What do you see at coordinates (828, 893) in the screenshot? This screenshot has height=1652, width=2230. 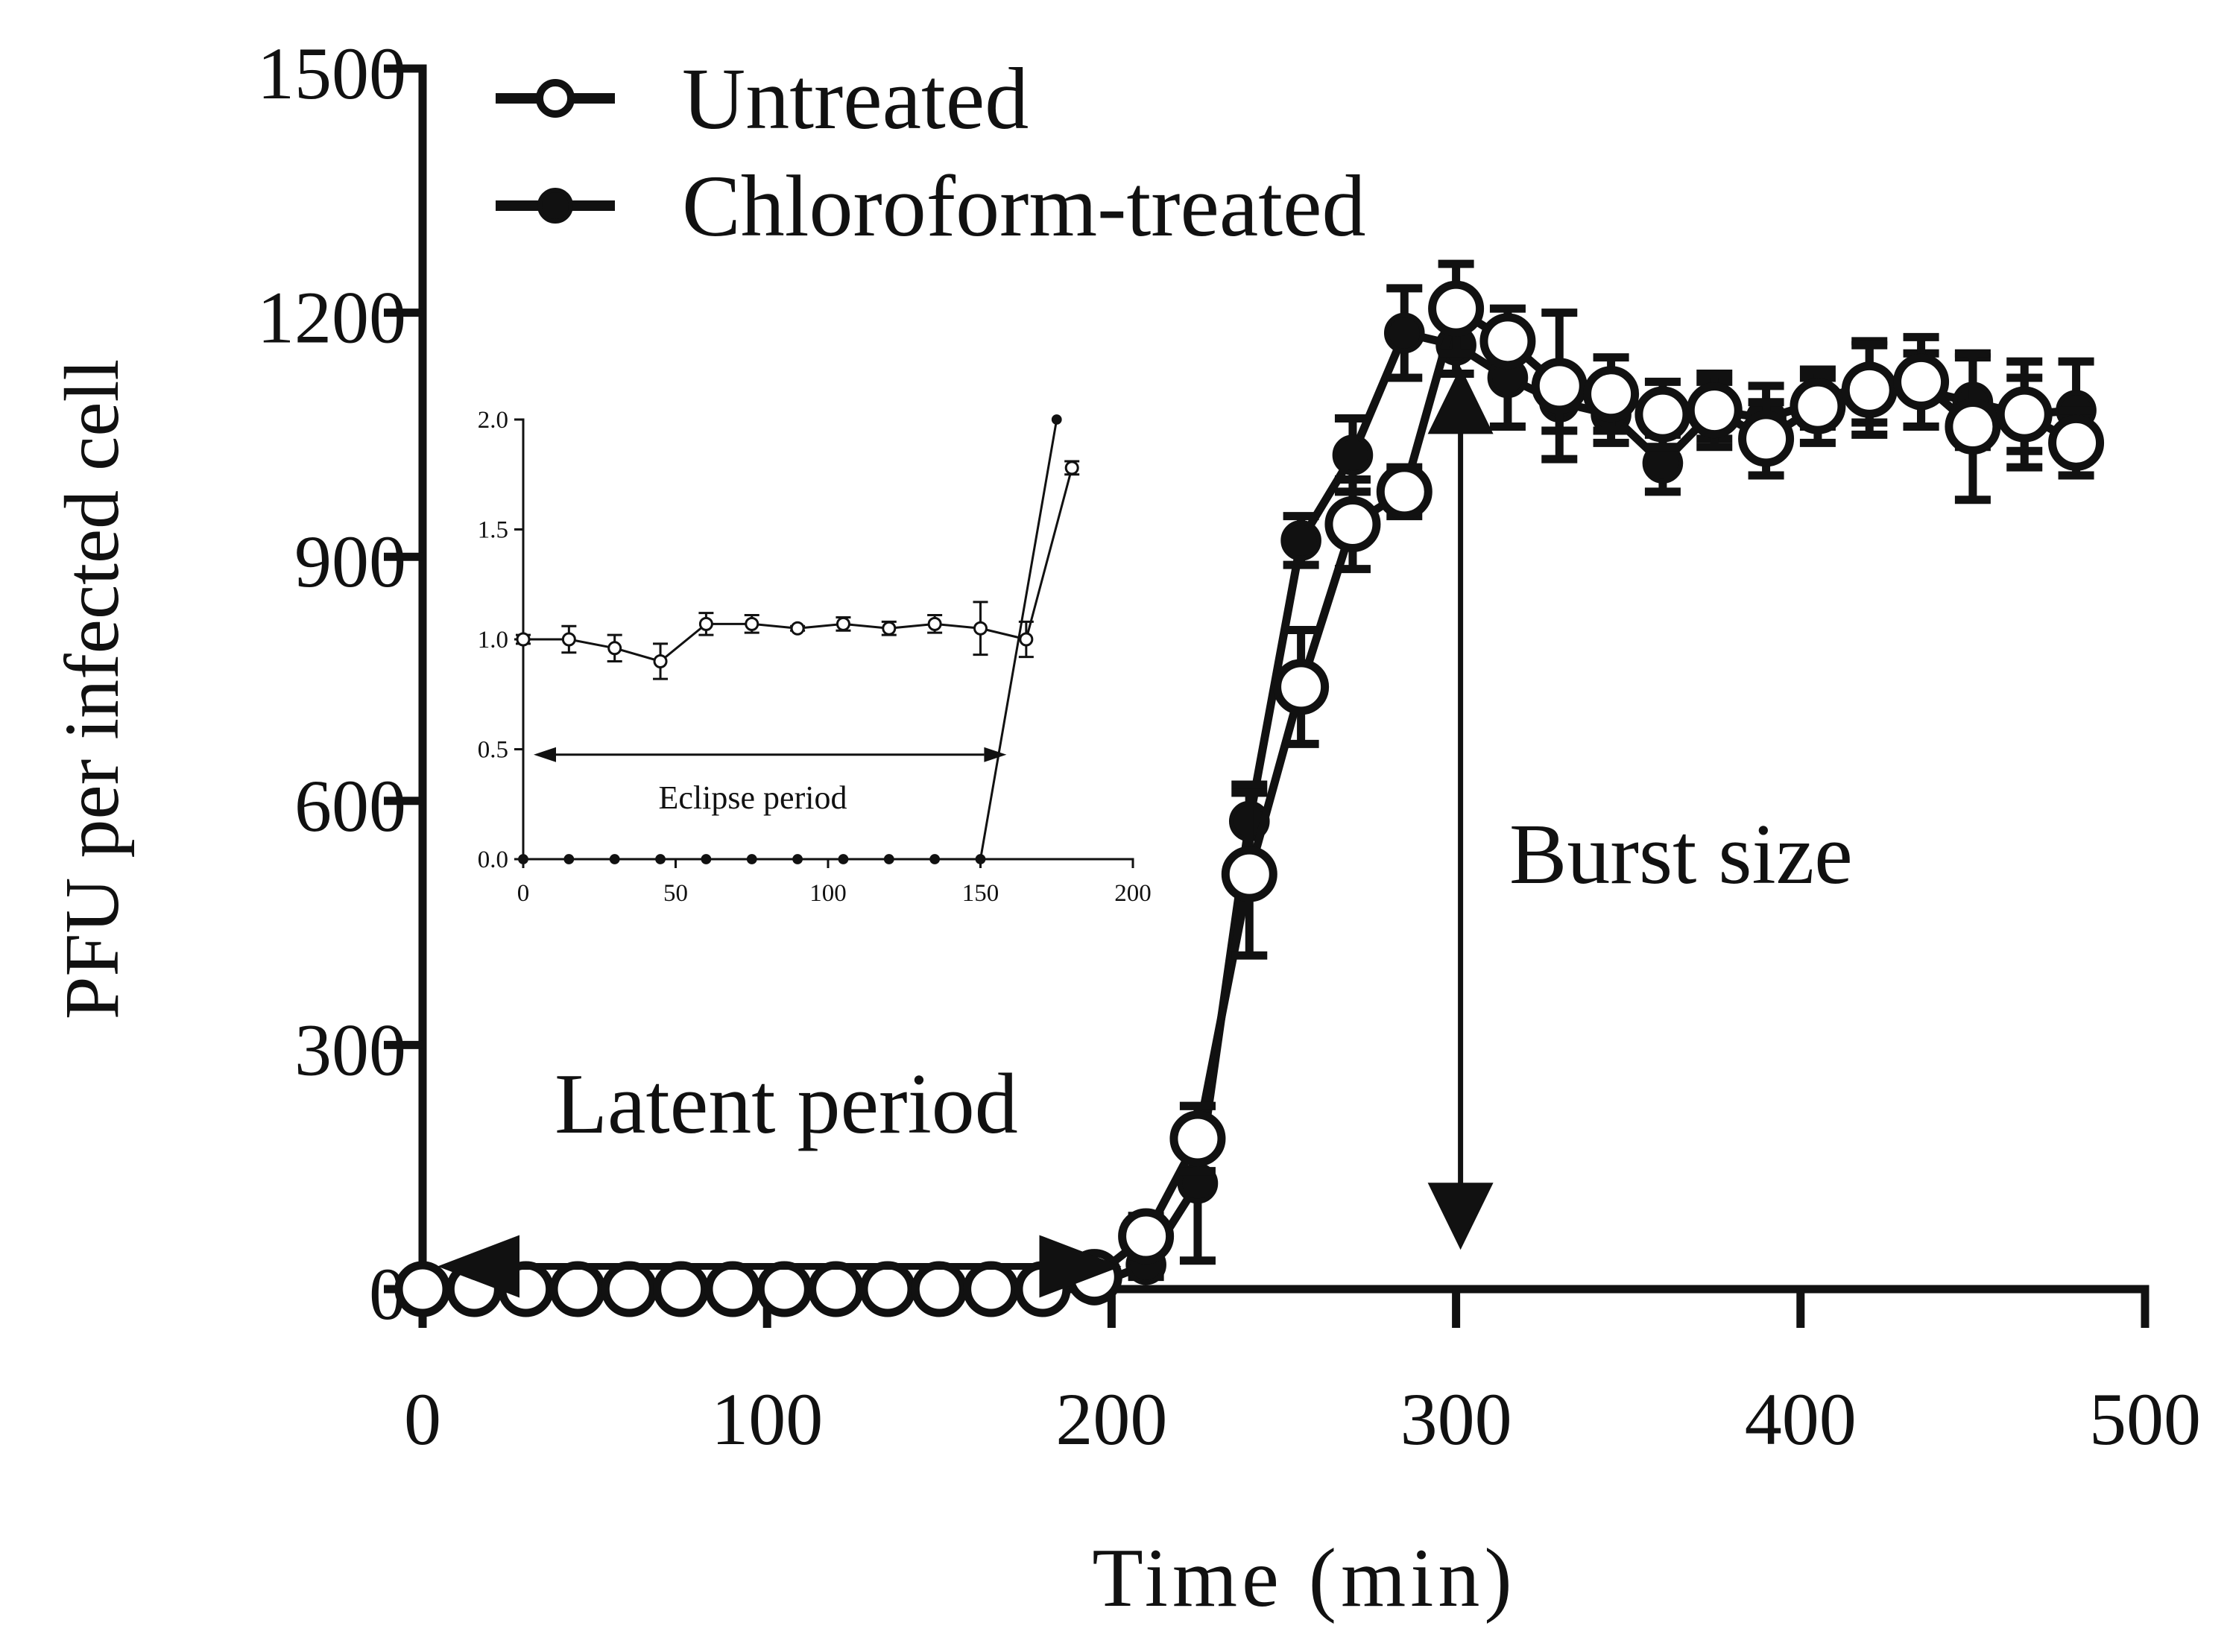 I see `inset-x-tick-label: 100` at bounding box center [828, 893].